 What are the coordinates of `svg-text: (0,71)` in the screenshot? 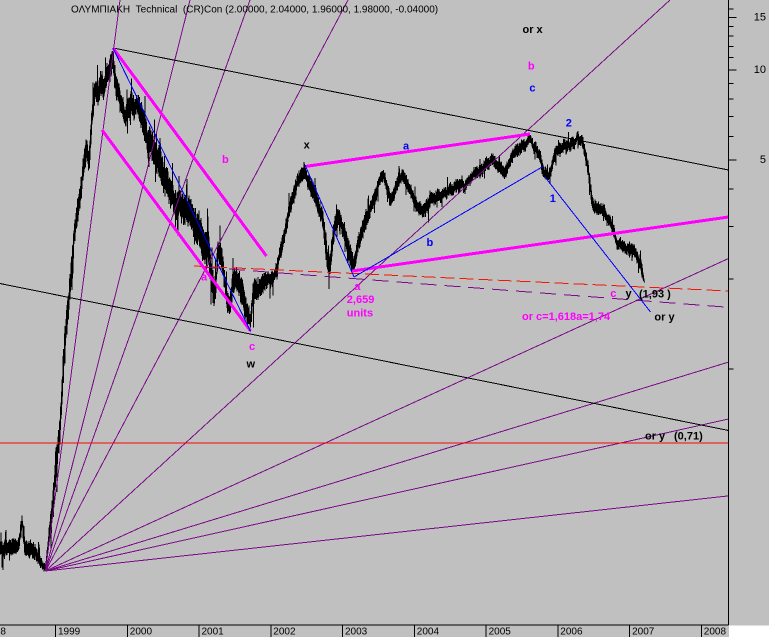 It's located at (688, 437).